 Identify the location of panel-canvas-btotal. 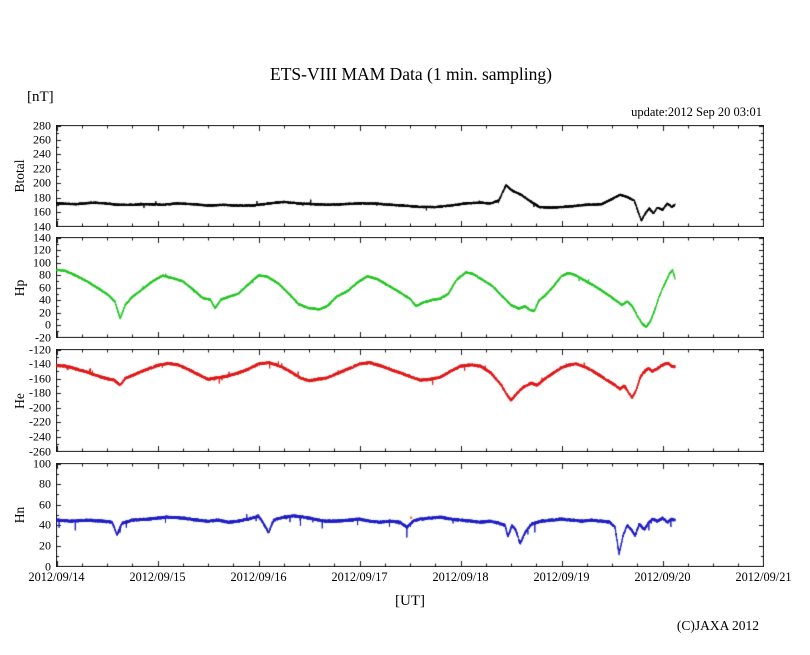
(410, 176).